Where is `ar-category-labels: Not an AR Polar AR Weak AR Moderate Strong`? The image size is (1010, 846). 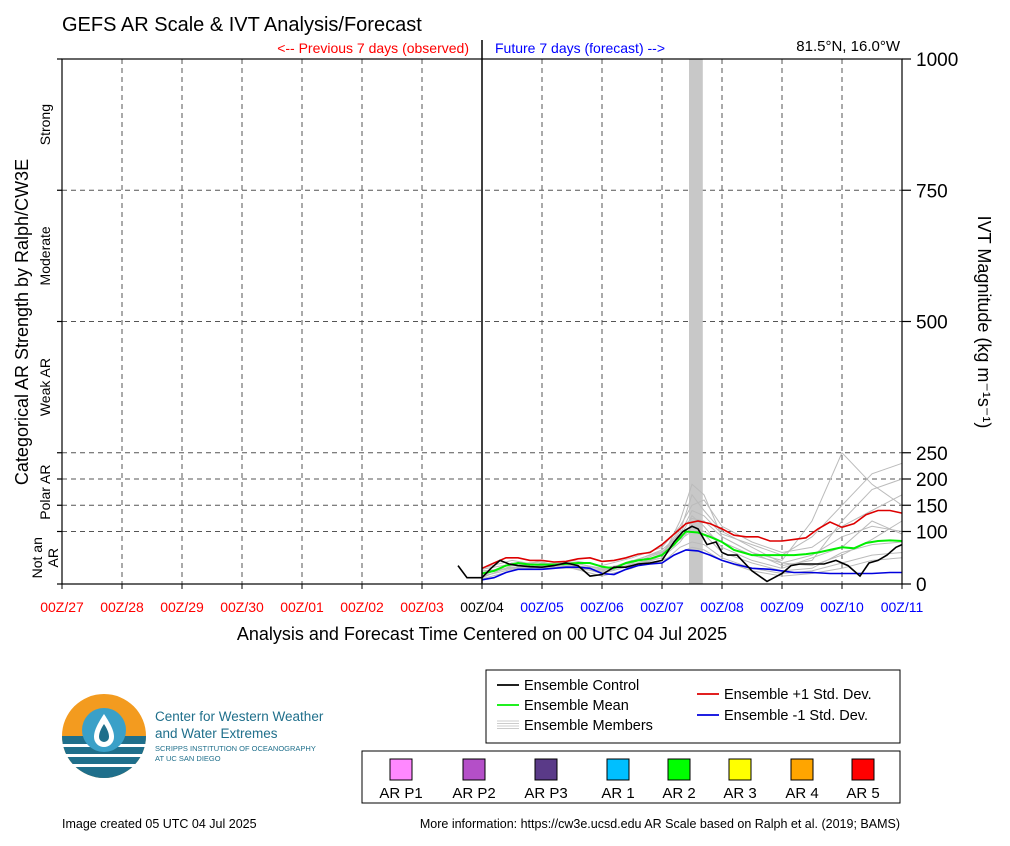 ar-category-labels: Not an AR Polar AR Weak AR Moderate Strong is located at coordinates (45, 341).